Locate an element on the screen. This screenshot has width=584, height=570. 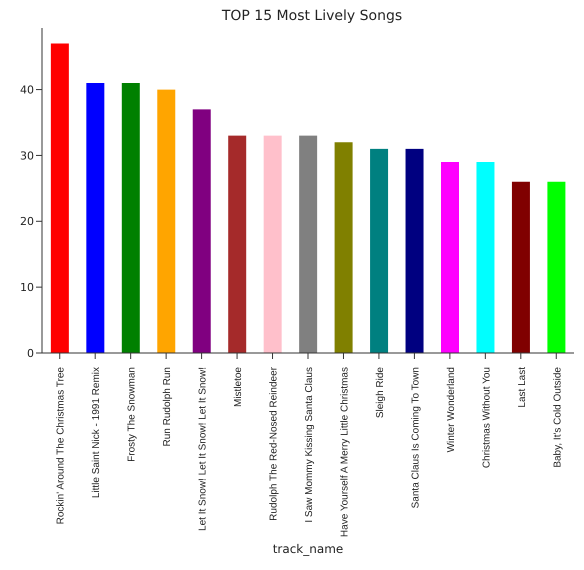
x-tick-label: Let It Snow! Let It Snow! Let It Snow! is located at coordinates (203, 449).